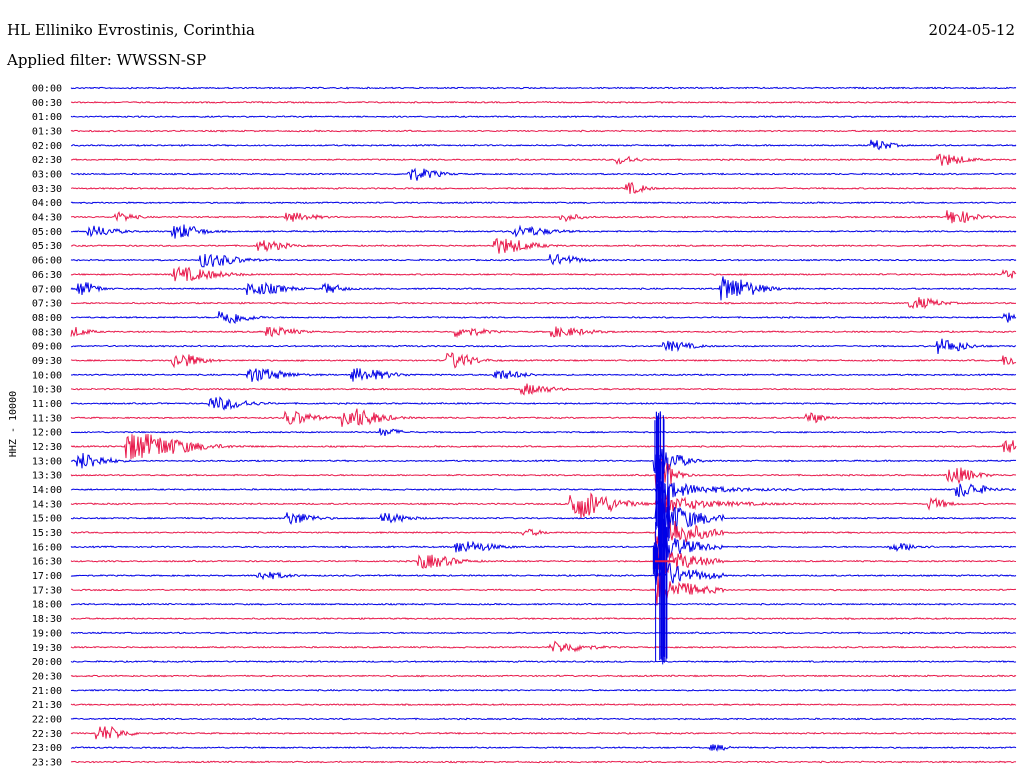  What do you see at coordinates (47, 633) in the screenshot?
I see `time-label: 19:00` at bounding box center [47, 633].